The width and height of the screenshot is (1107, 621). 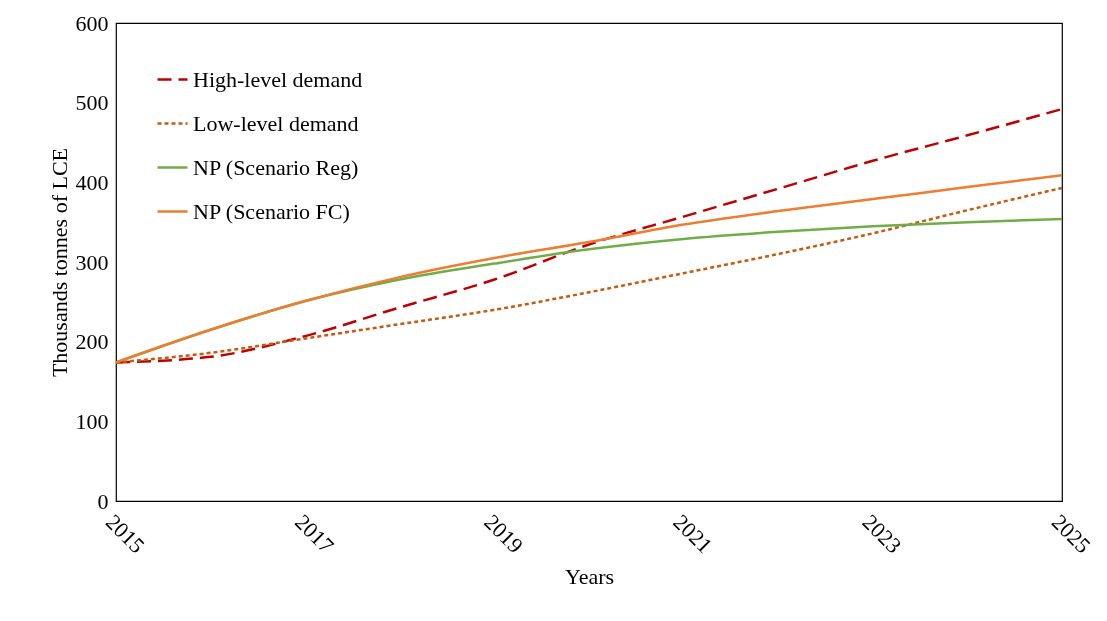 What do you see at coordinates (589, 577) in the screenshot?
I see `x-axis-title: Years` at bounding box center [589, 577].